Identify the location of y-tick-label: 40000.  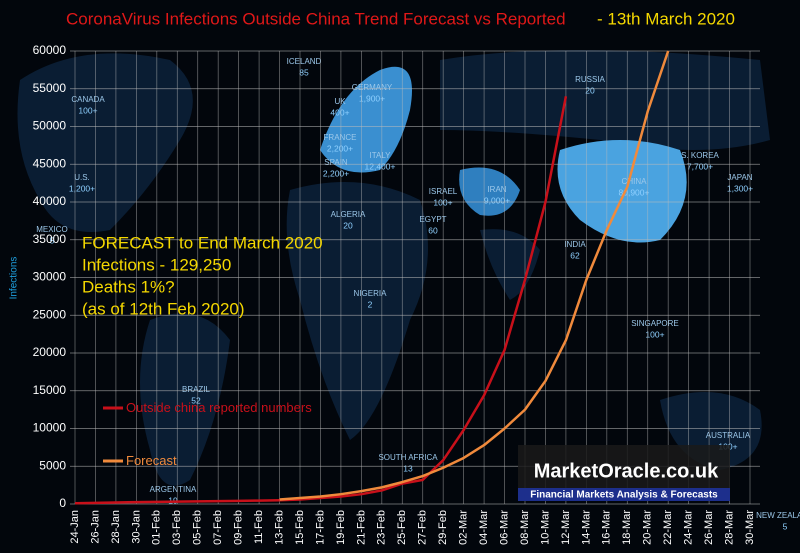
(50, 201).